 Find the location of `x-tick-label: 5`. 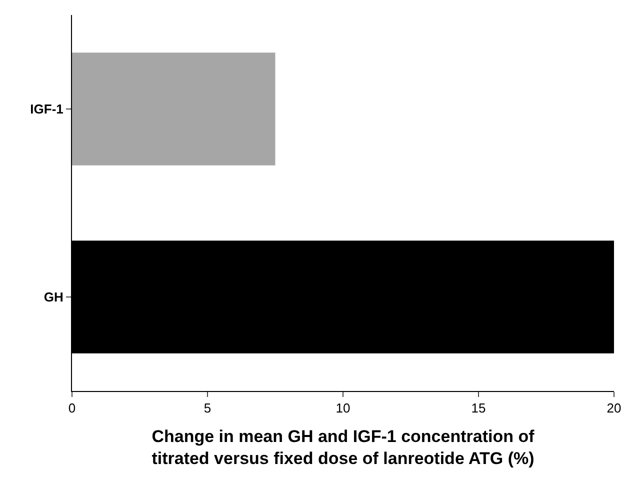

x-tick-label: 5 is located at coordinates (208, 408).